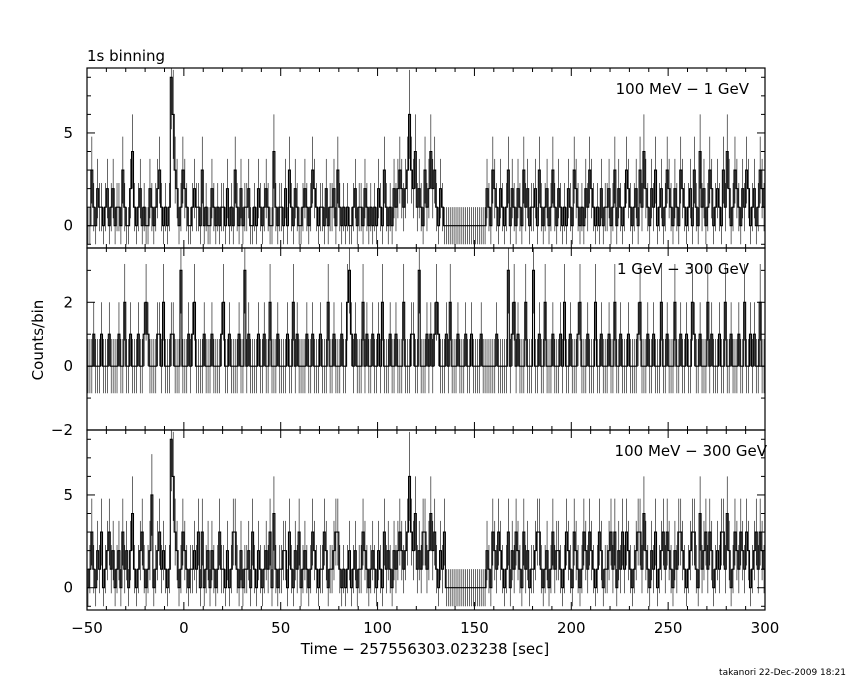  Describe the element at coordinates (377, 628) in the screenshot. I see `x-tick-label: 100` at that location.